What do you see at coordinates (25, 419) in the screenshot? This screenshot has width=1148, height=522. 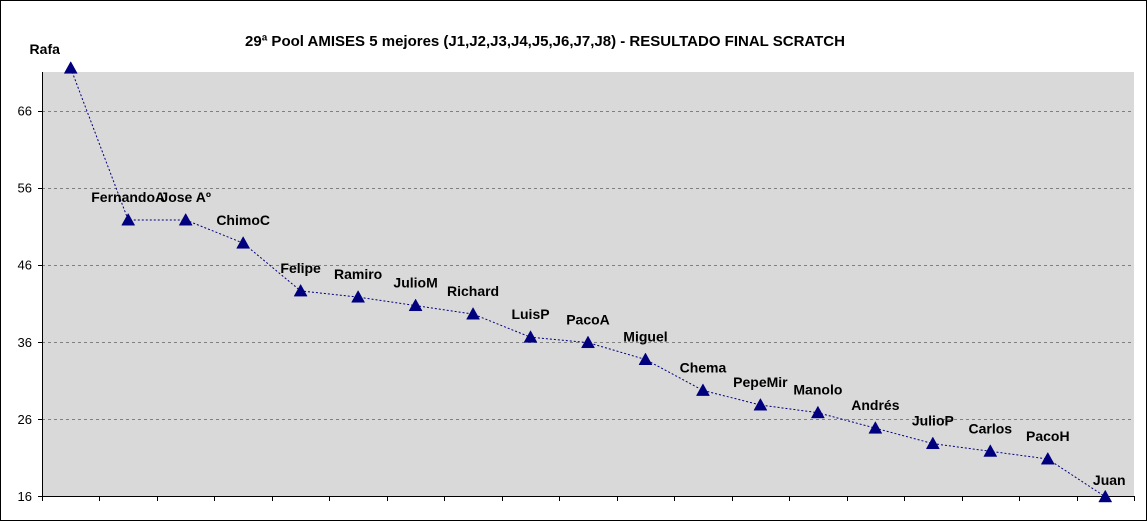 I see `y-tick-label: 26` at bounding box center [25, 419].